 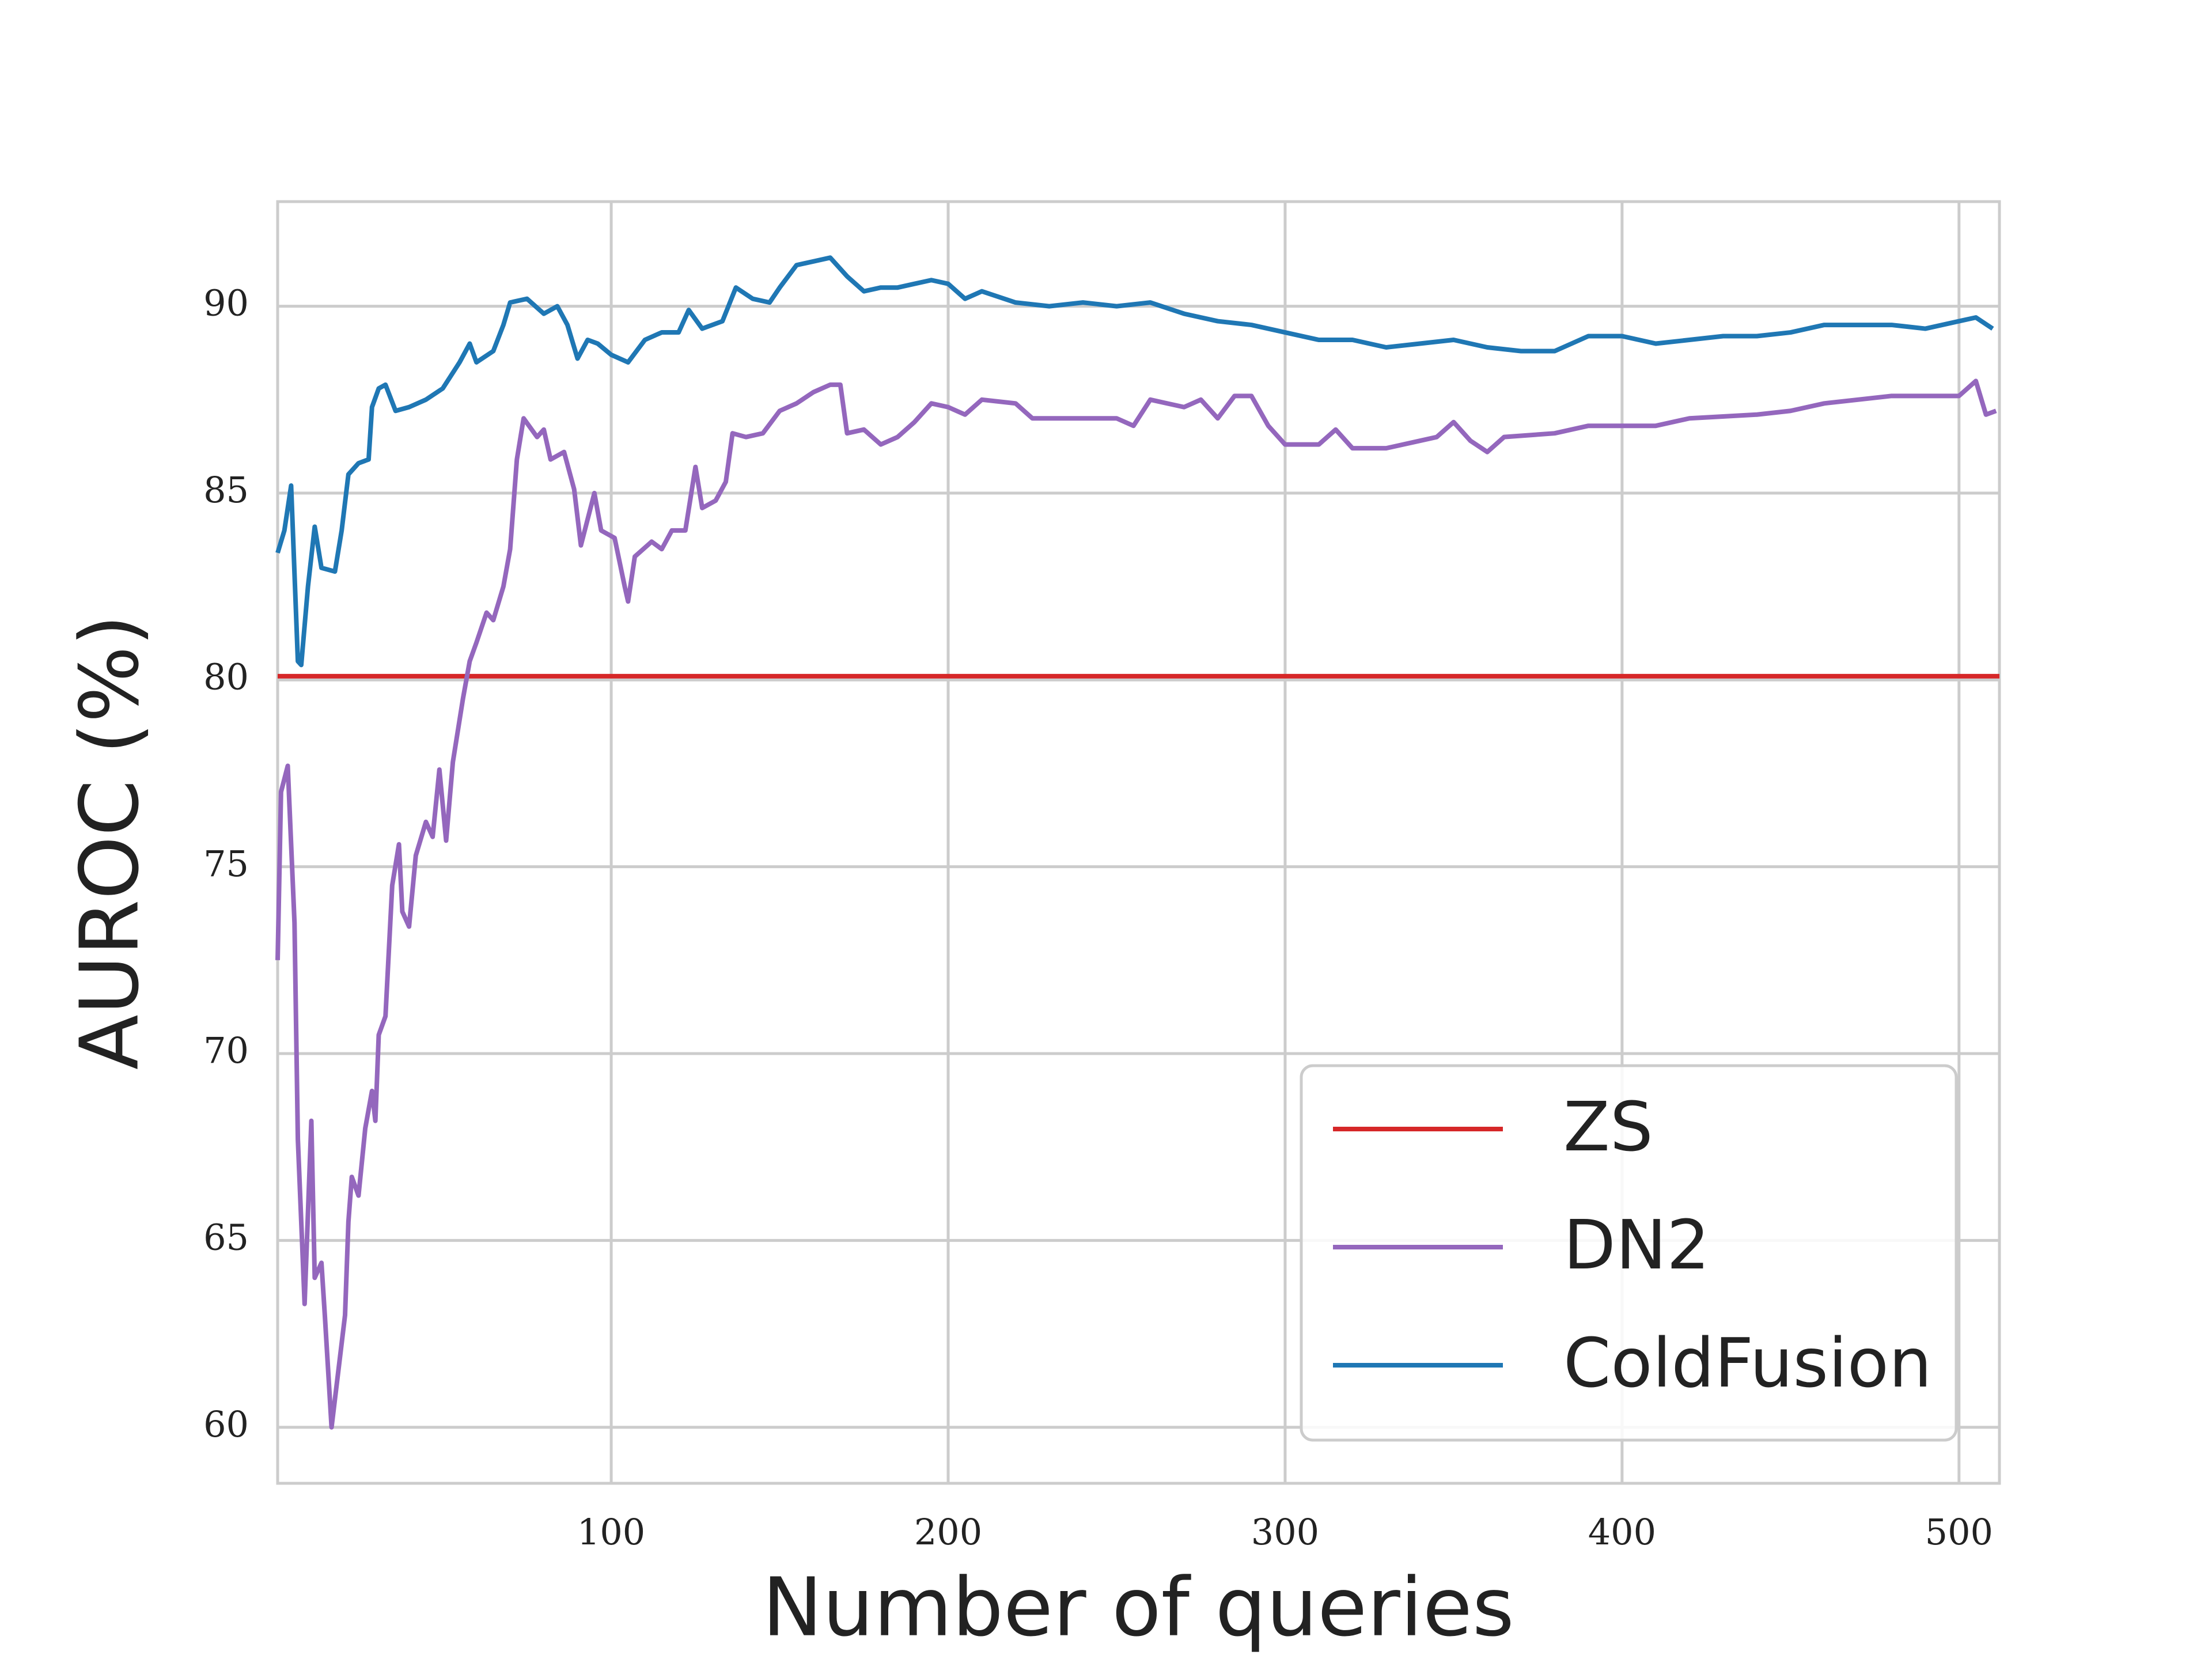 I want to click on legend-box, so click(x=1629, y=1253).